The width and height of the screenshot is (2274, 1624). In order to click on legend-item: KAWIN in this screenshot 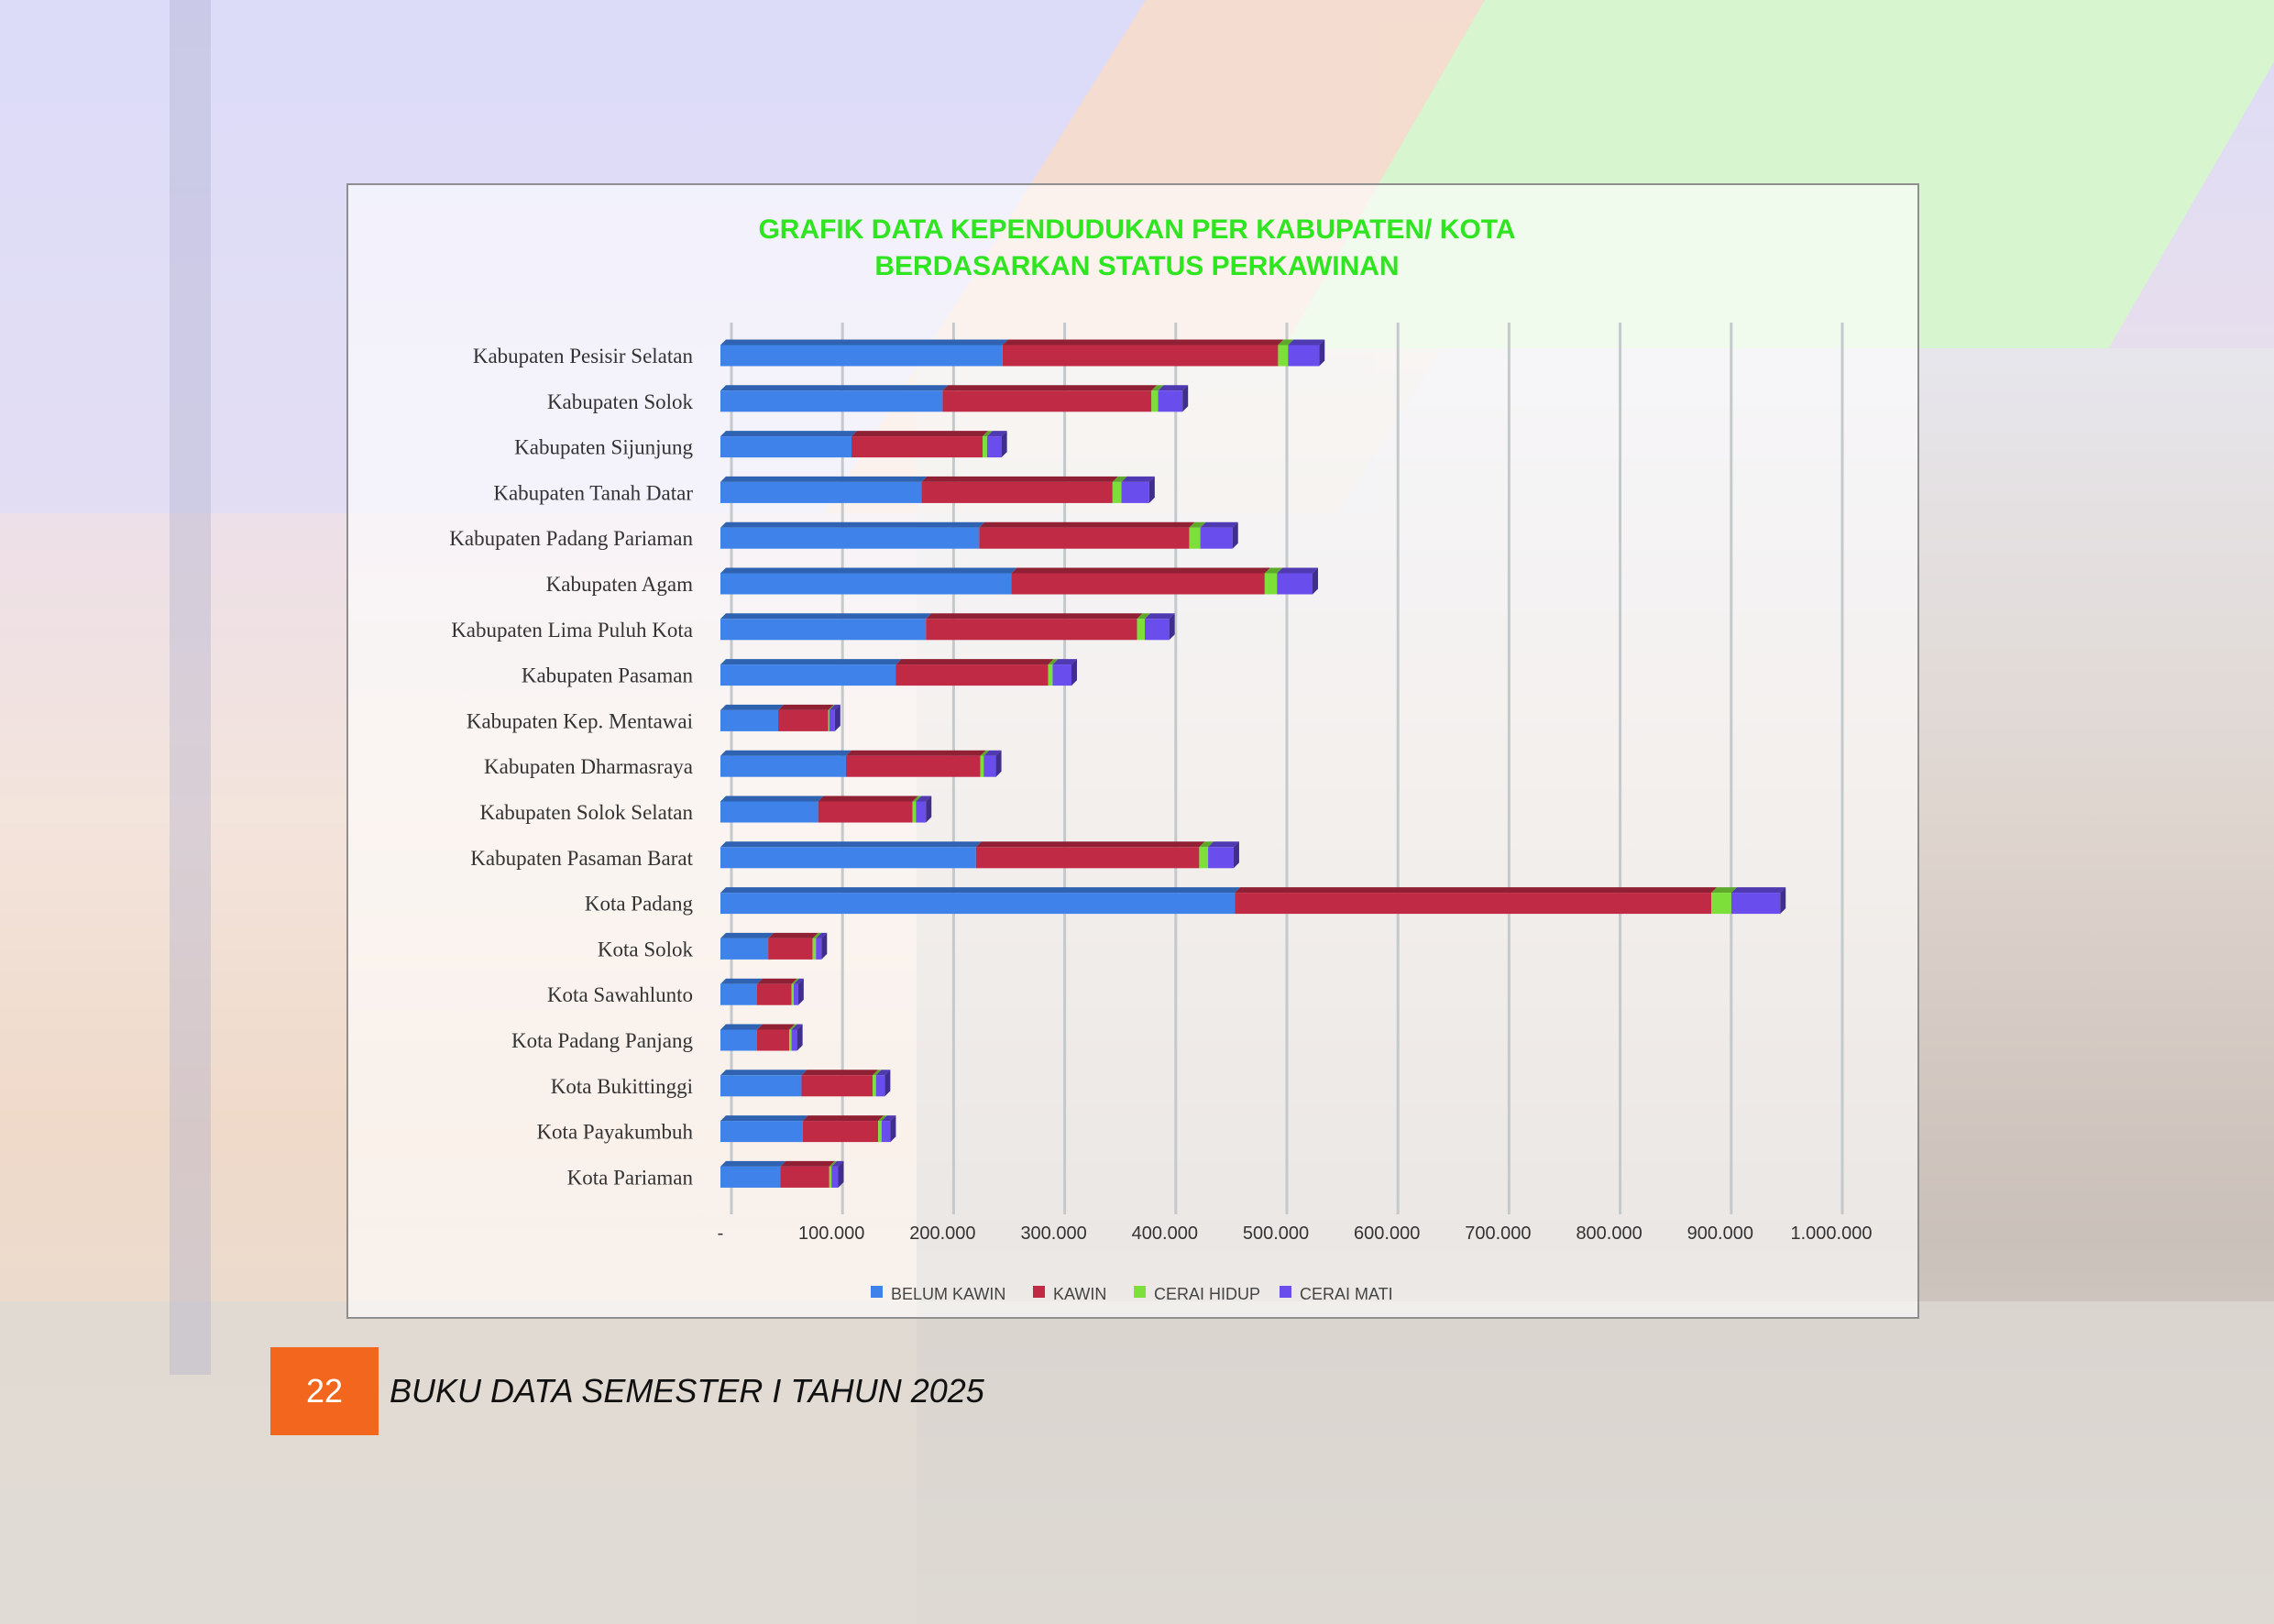, I will do `click(1069, 1294)`.